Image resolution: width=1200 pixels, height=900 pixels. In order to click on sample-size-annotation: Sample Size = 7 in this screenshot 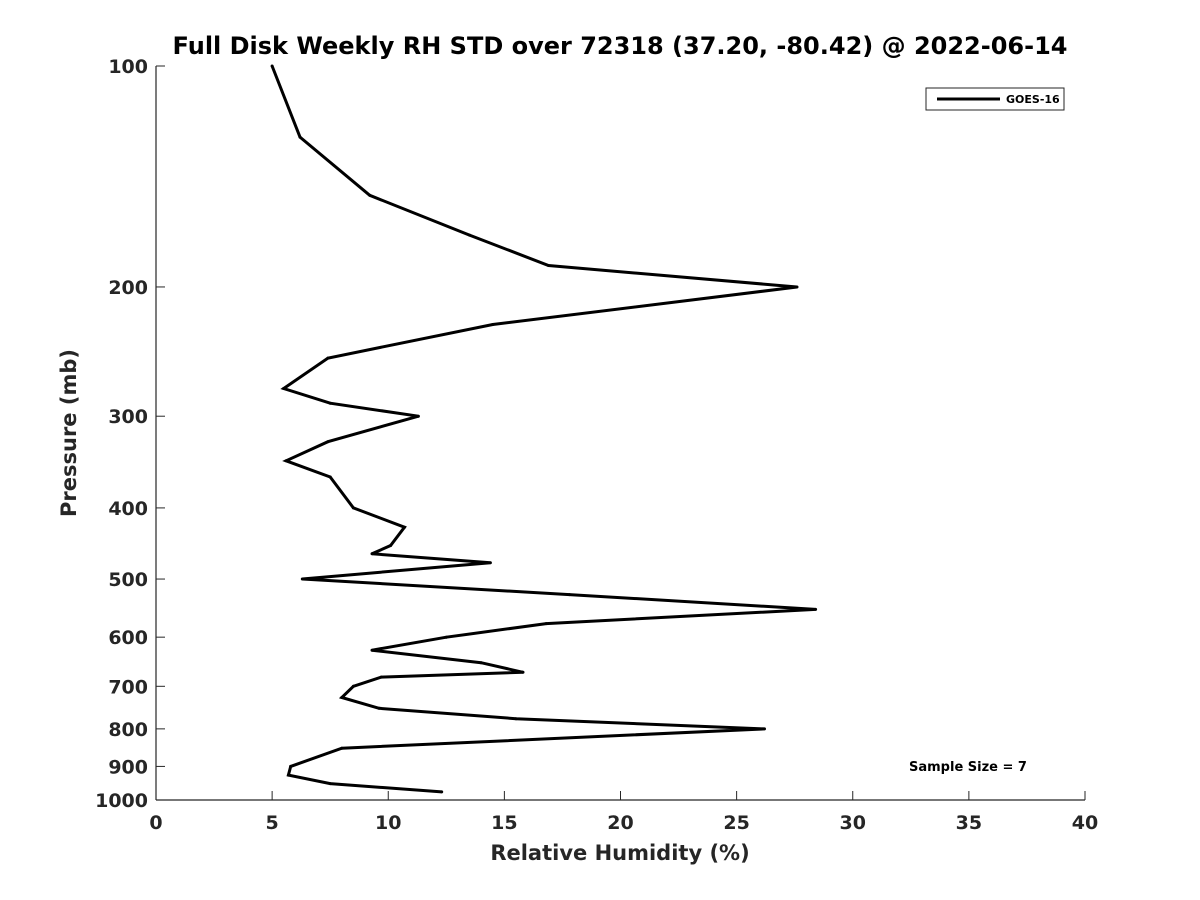, I will do `click(968, 767)`.